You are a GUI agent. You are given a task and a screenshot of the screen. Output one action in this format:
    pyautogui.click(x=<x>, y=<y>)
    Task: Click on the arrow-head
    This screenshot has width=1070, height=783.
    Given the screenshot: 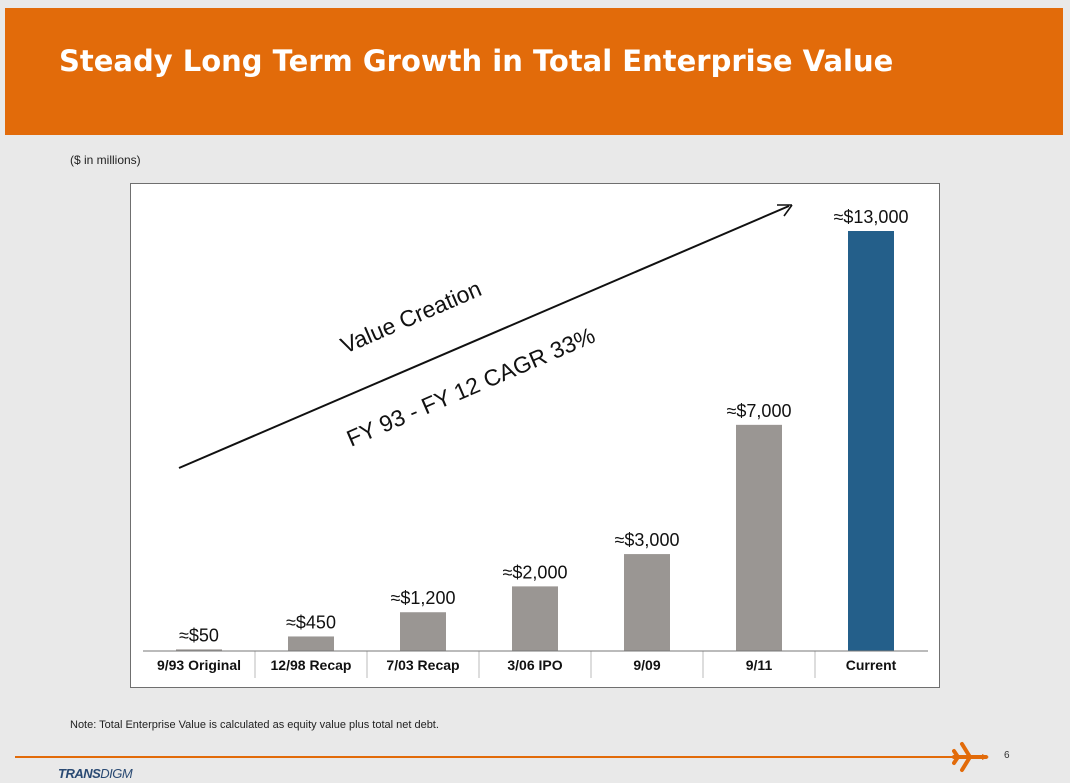 What is the action you would take?
    pyautogui.click(x=785, y=210)
    